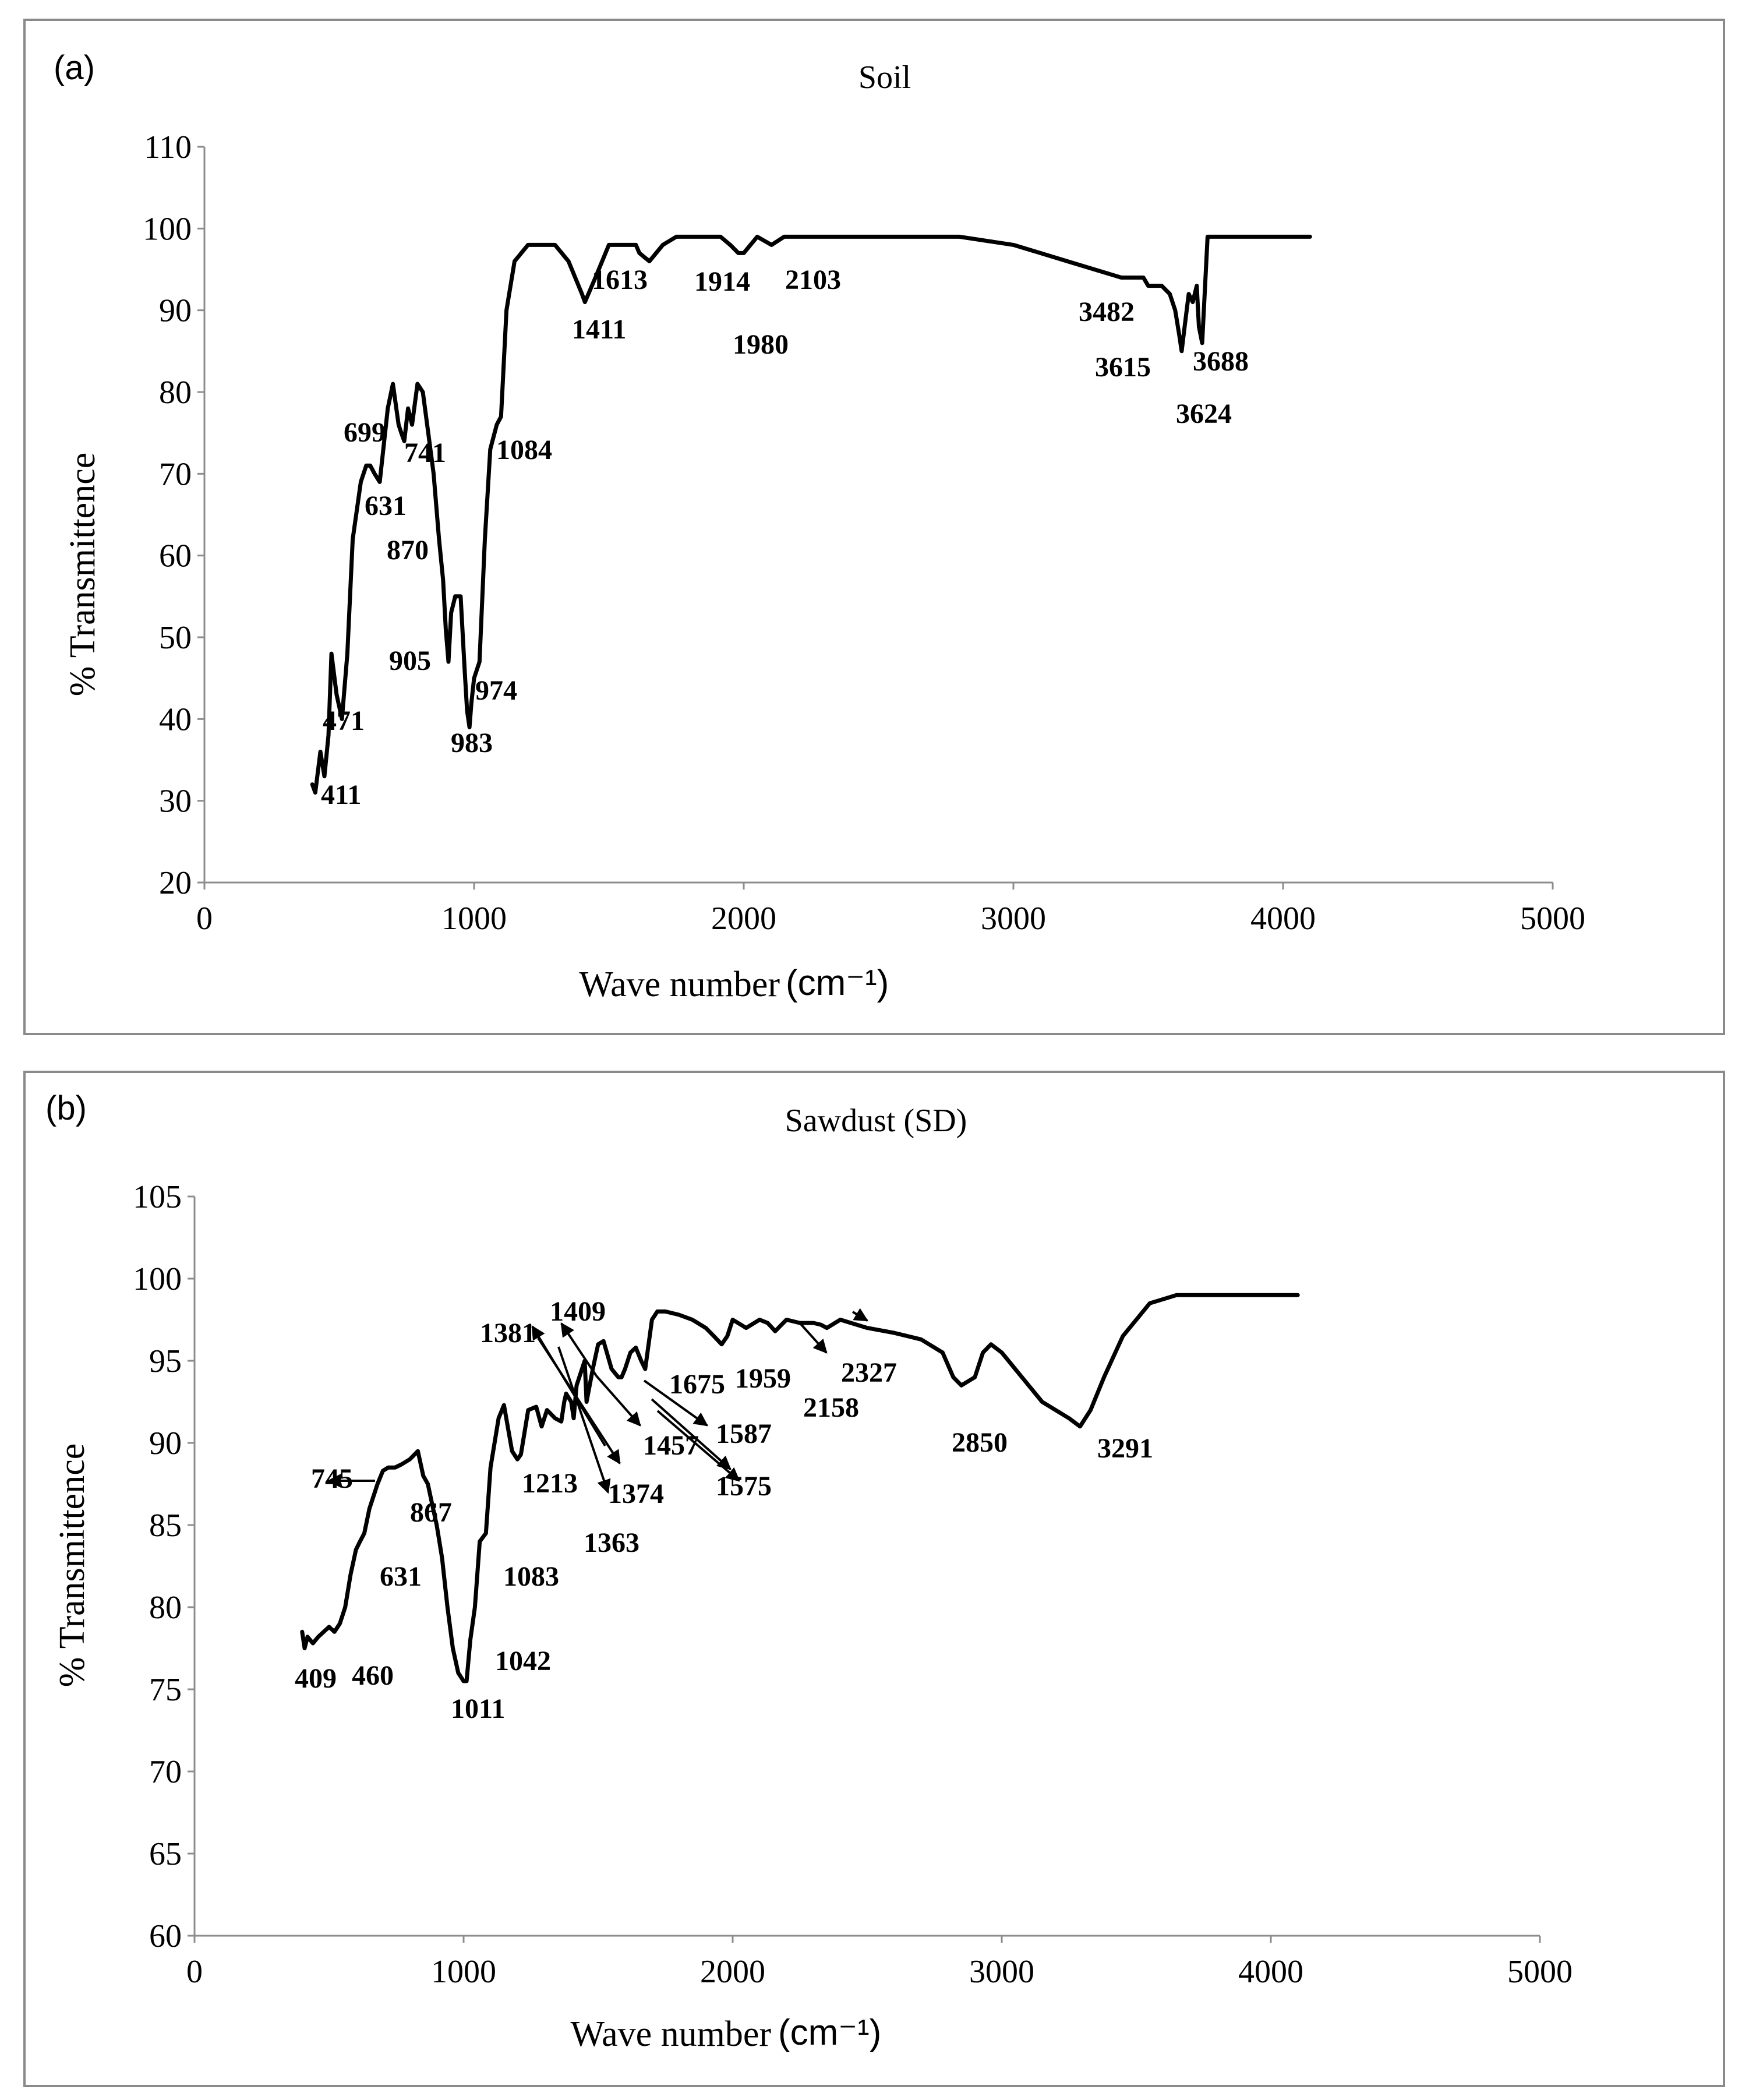  I want to click on peak-label: 1011, so click(478, 1708).